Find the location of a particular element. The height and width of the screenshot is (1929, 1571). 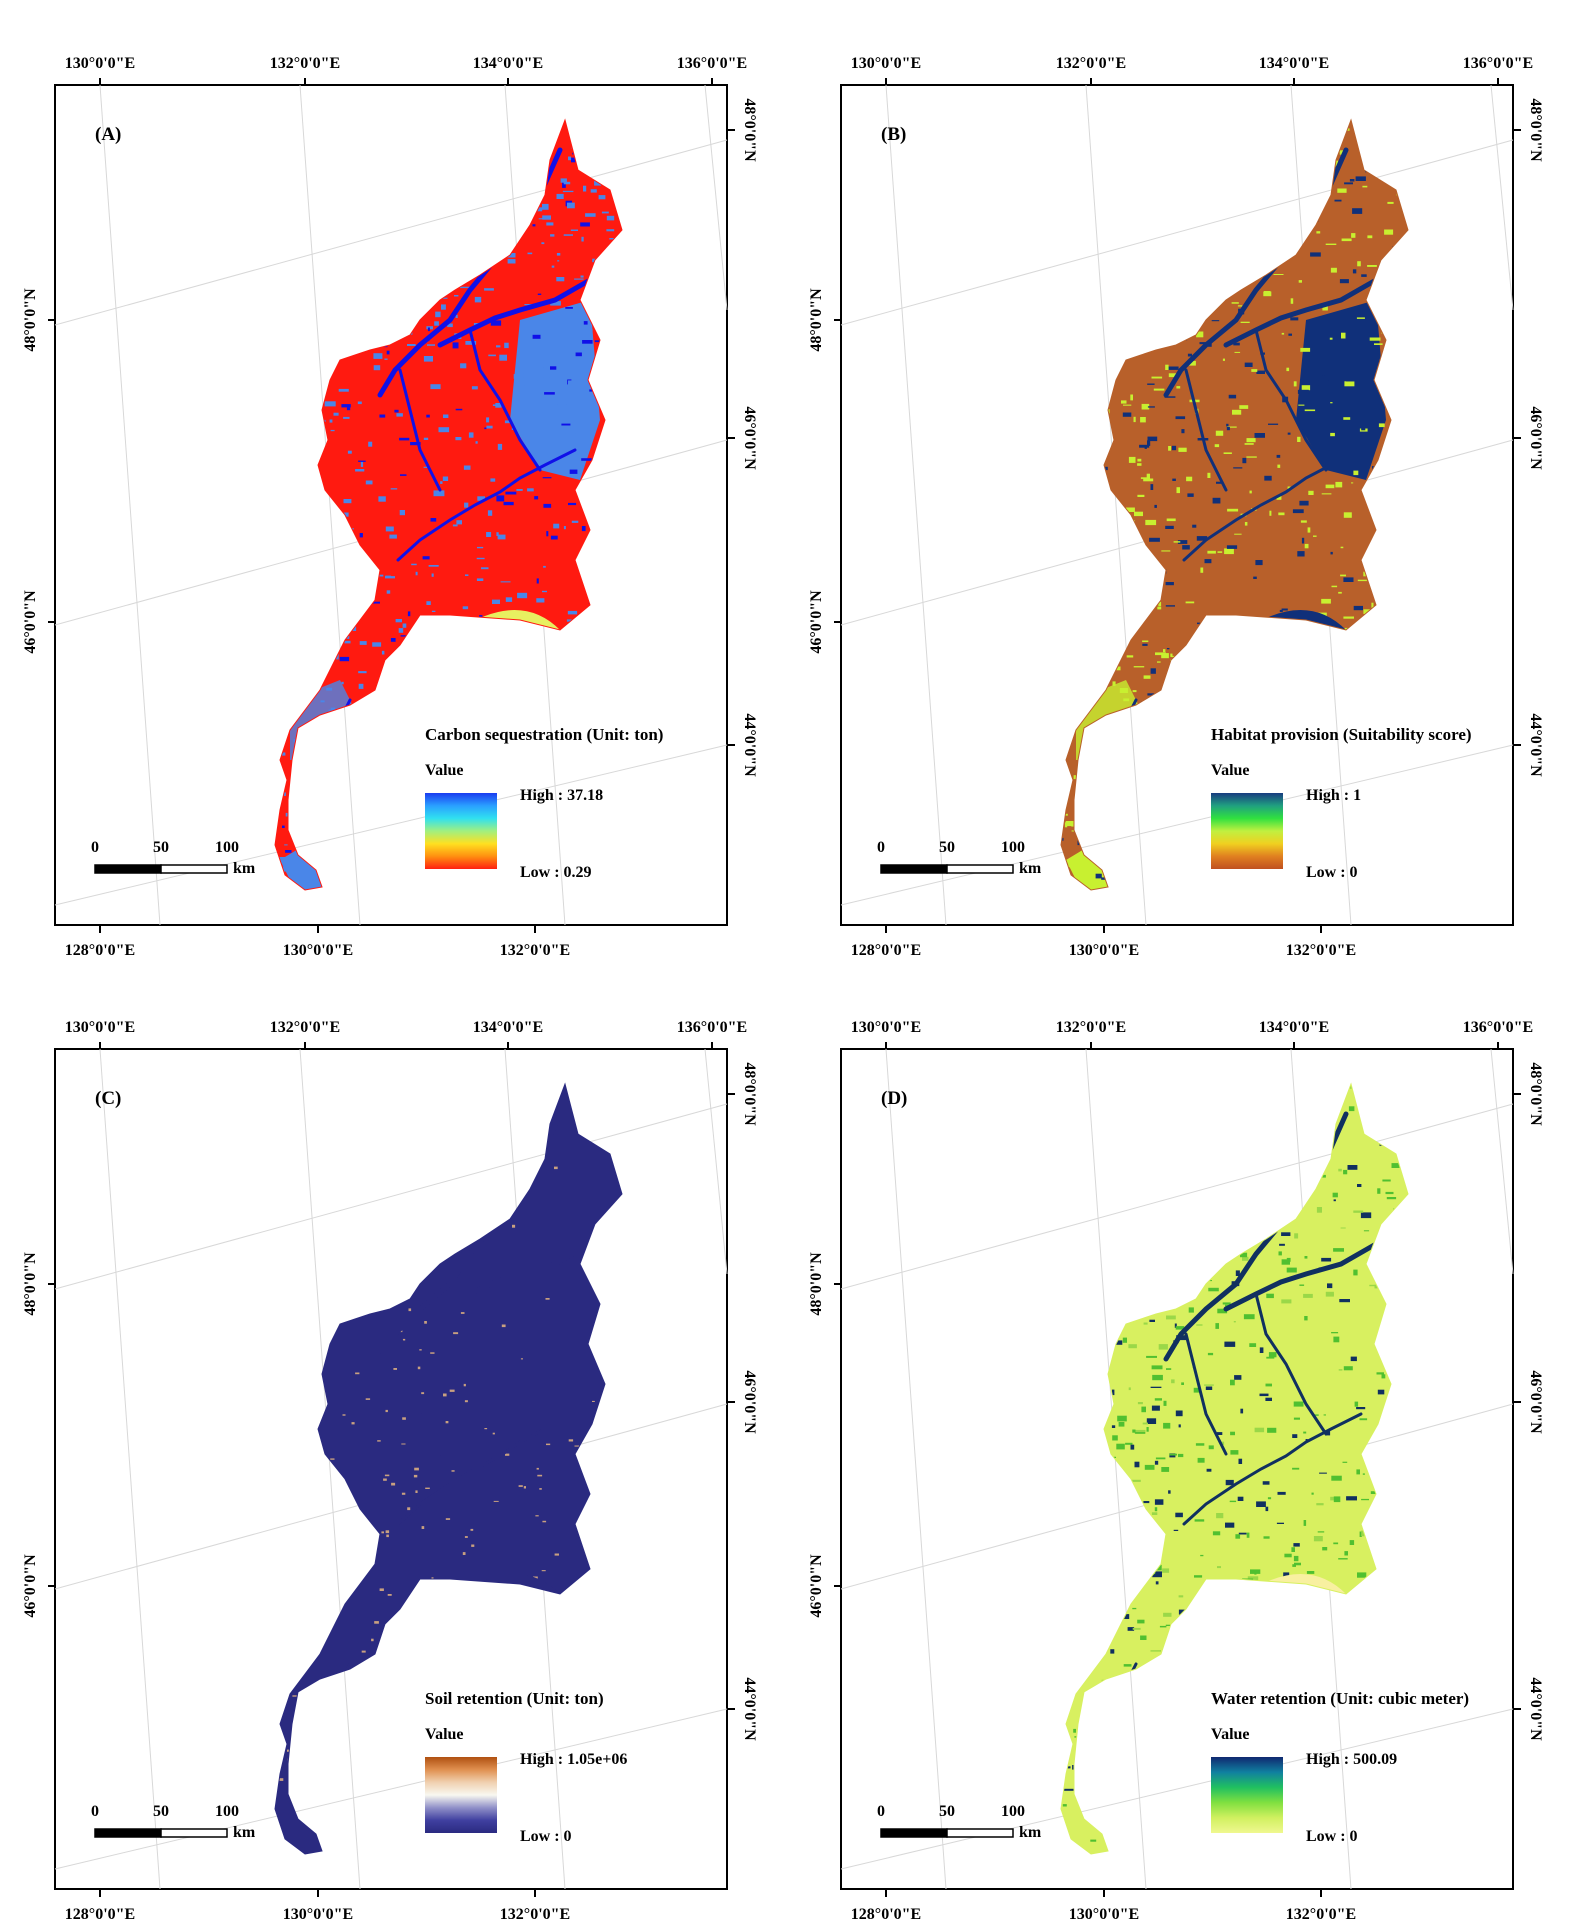

panel-label: (D) is located at coordinates (894, 1098).